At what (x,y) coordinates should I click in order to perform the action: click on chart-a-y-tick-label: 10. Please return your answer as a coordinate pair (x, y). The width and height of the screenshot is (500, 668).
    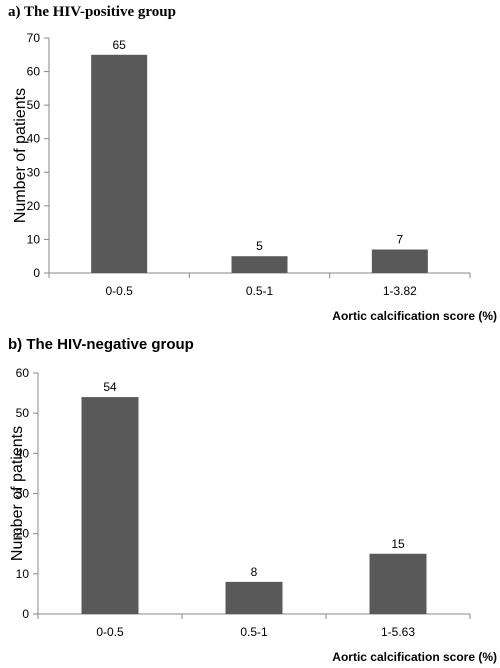
    Looking at the image, I should click on (34, 239).